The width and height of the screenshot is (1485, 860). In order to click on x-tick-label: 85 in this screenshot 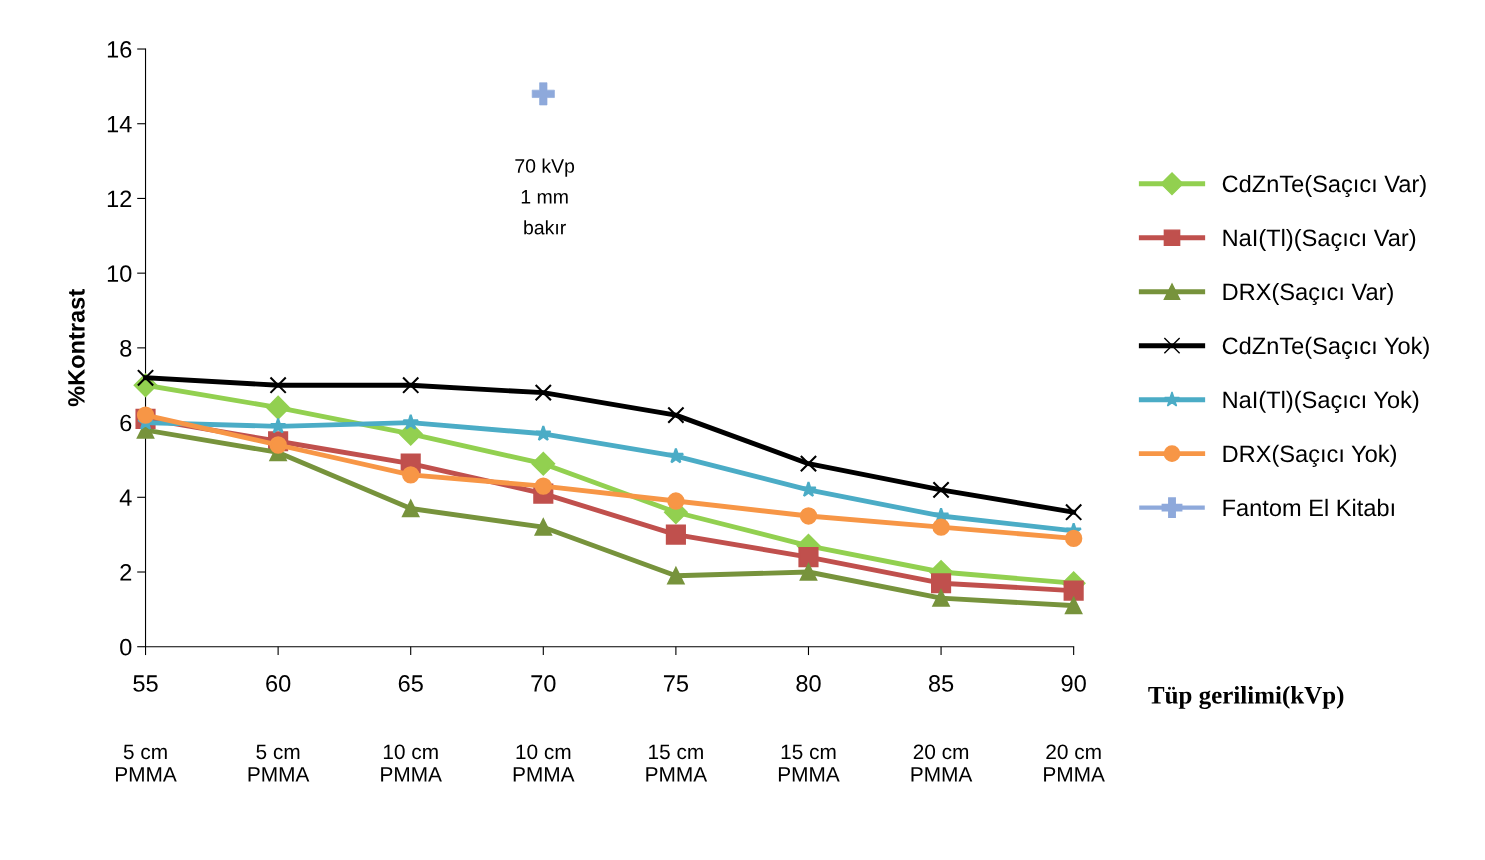, I will do `click(941, 683)`.